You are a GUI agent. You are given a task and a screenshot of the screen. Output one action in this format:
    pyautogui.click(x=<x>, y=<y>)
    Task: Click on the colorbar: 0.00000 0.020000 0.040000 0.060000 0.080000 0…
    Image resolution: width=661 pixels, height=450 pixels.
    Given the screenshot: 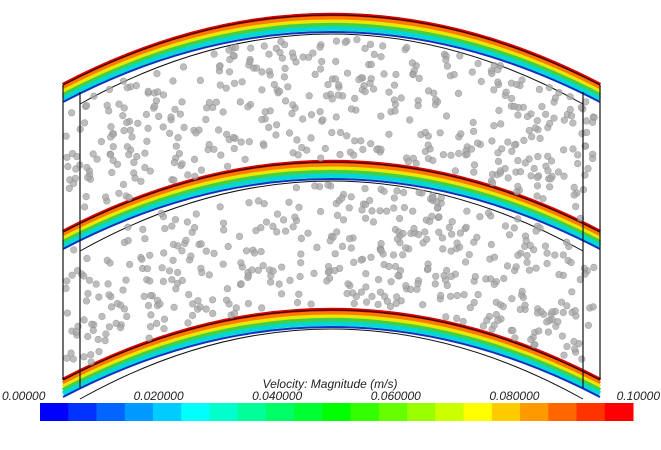 What is the action you would take?
    pyautogui.click(x=331, y=405)
    